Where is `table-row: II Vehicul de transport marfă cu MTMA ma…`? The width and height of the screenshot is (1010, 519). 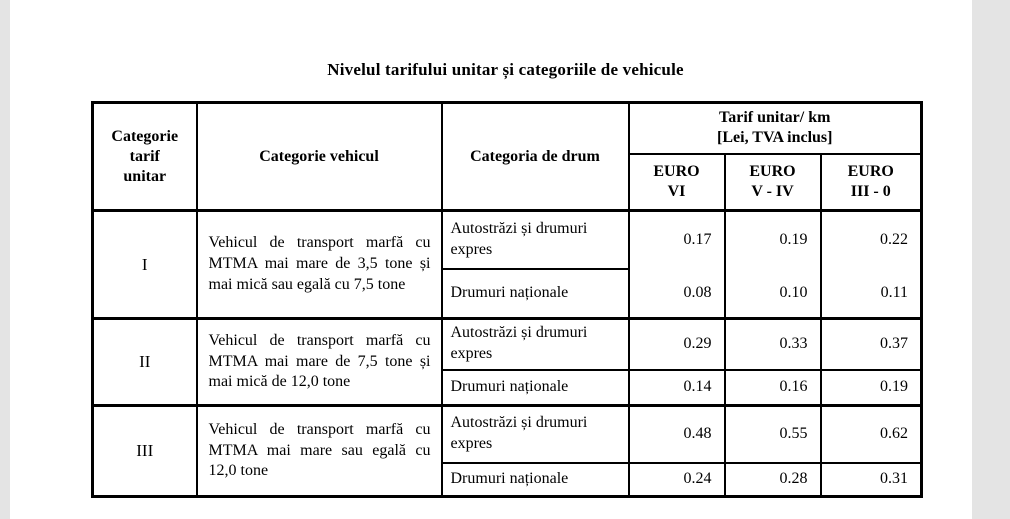
table-row: II Vehicul de transport marfă cu MTMA ma… is located at coordinates (507, 362).